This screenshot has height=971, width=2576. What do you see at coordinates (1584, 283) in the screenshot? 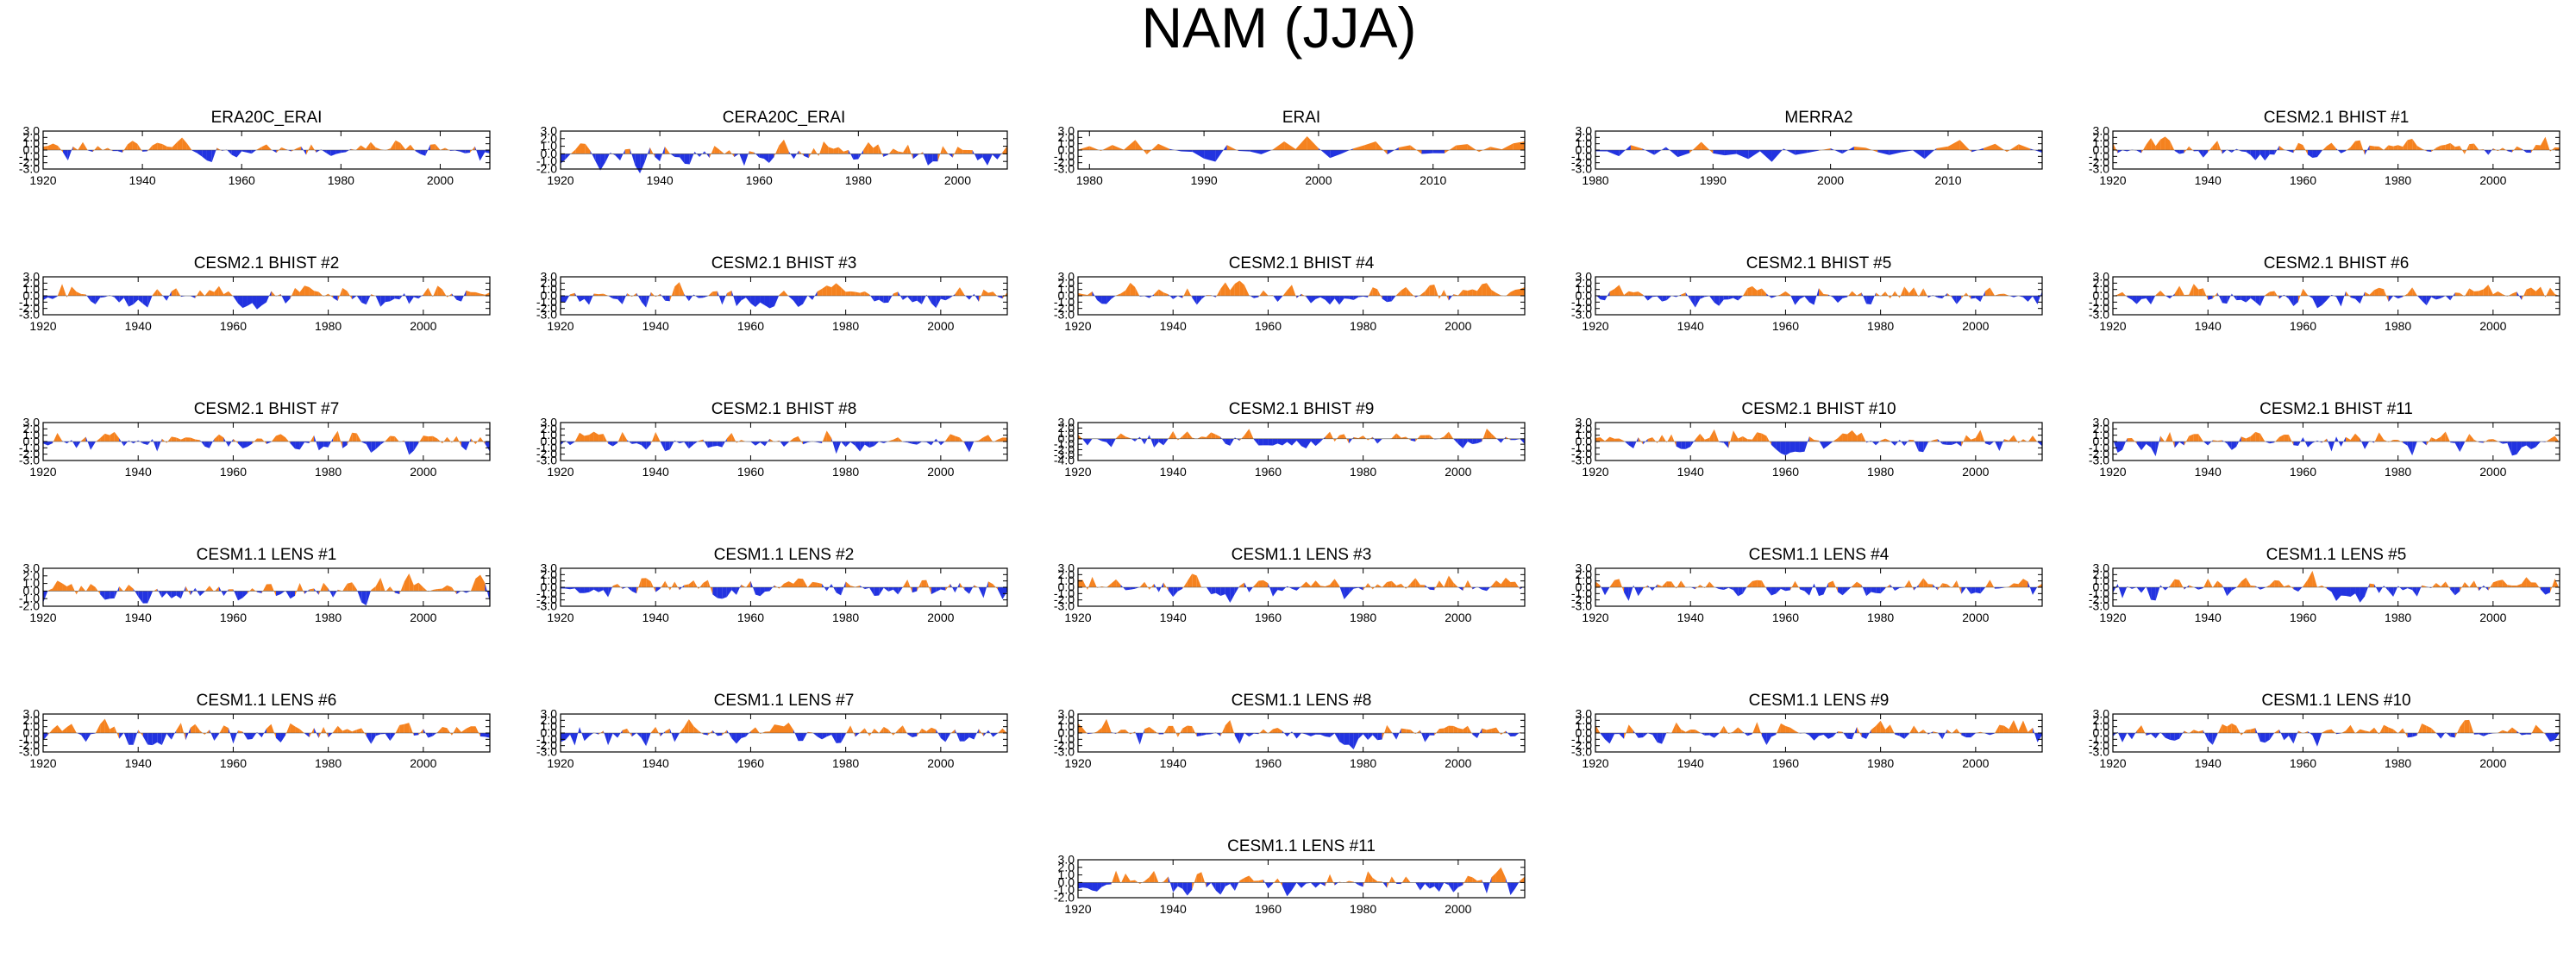
I see `y-tick-label: 2.0` at bounding box center [1584, 283].